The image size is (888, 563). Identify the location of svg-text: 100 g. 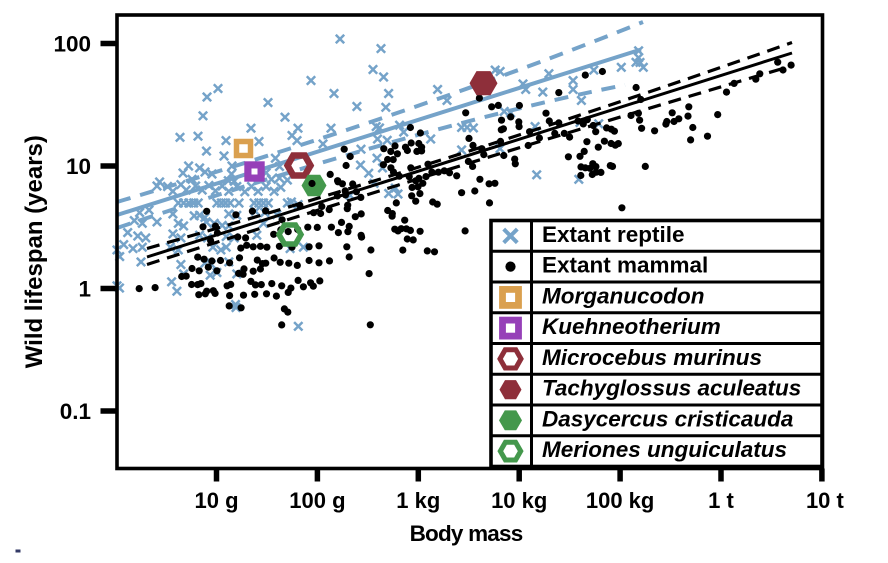
(317, 500).